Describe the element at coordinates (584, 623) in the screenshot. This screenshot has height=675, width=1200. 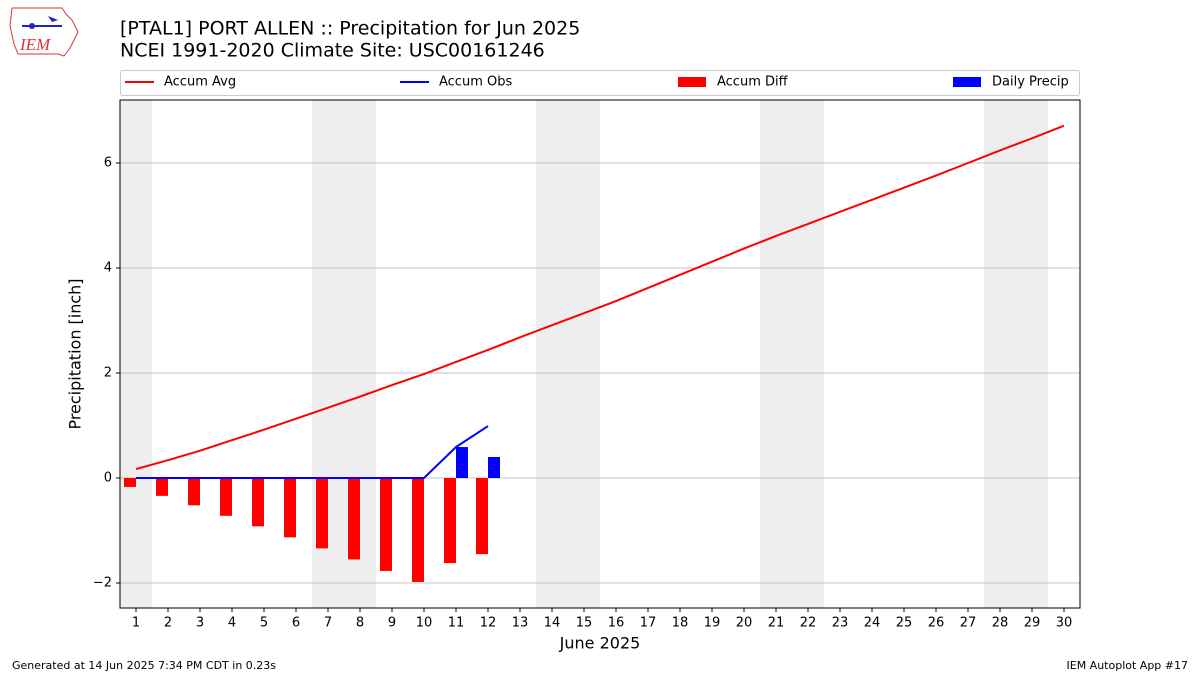
I see `x-tick-label: 15` at that location.